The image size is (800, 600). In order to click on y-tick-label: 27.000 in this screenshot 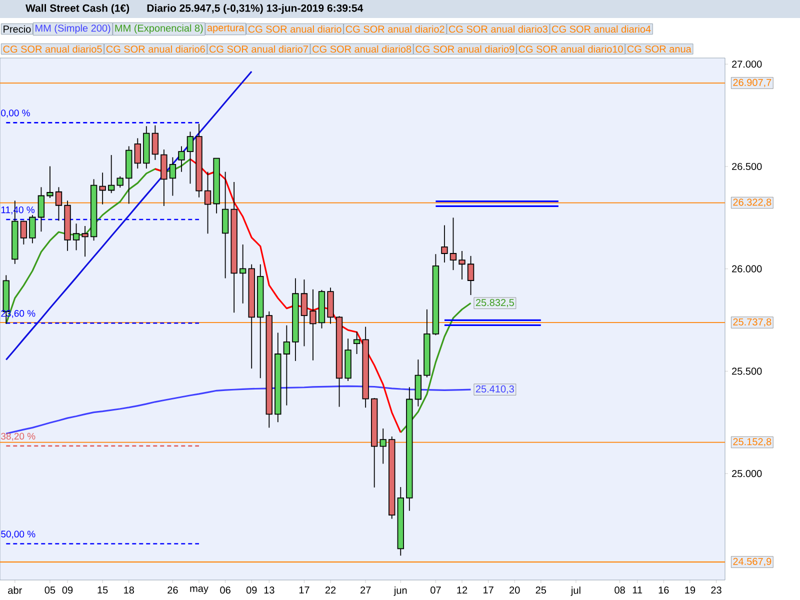, I will do `click(747, 64)`.